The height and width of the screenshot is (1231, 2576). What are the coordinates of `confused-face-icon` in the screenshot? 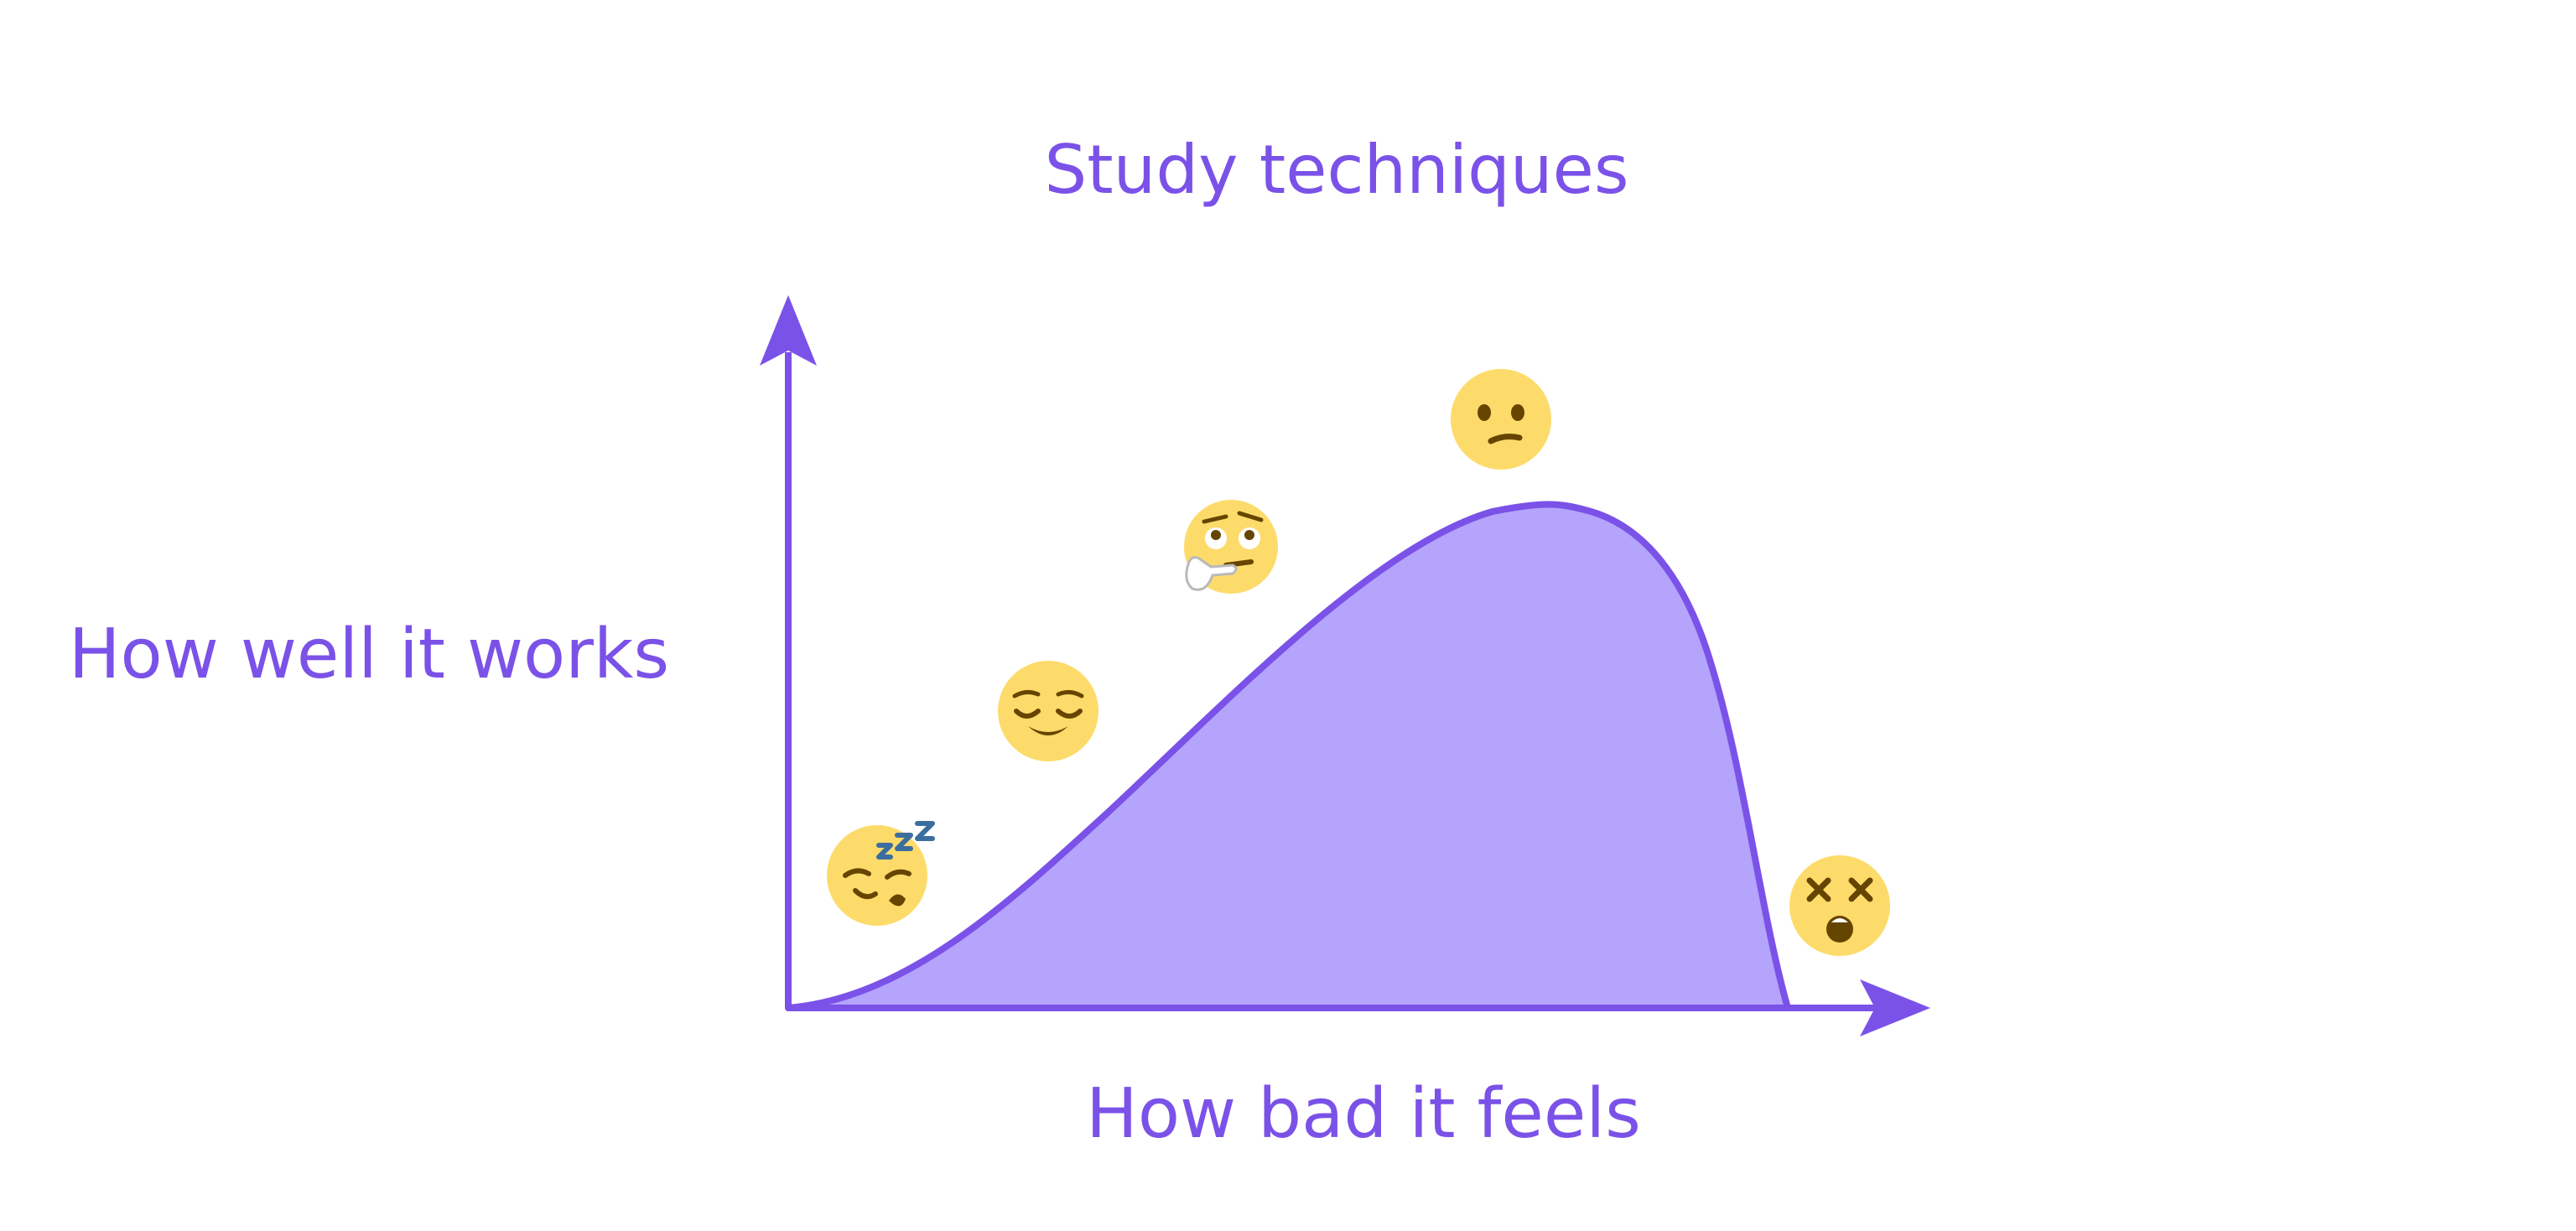 It's located at (1501, 419).